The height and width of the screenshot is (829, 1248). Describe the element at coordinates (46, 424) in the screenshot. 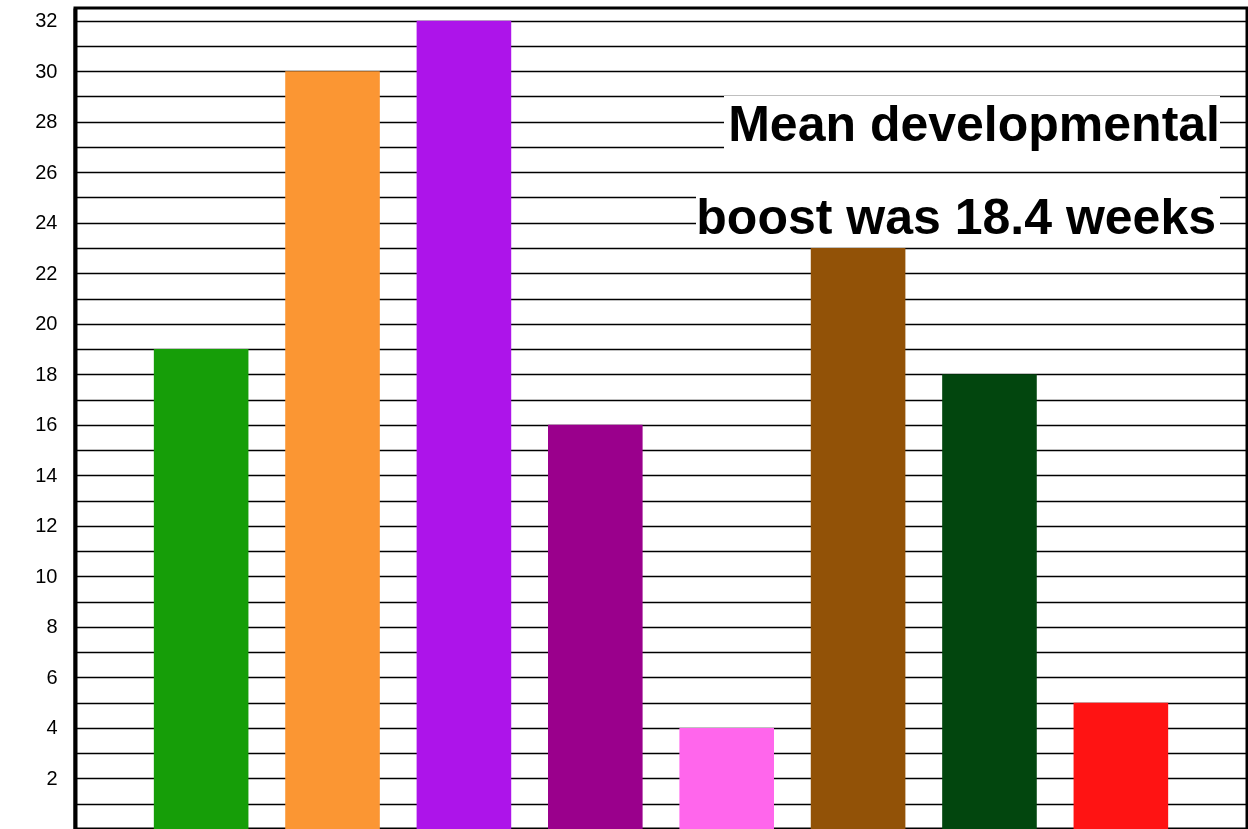

I see `y-tick-label: 16` at that location.